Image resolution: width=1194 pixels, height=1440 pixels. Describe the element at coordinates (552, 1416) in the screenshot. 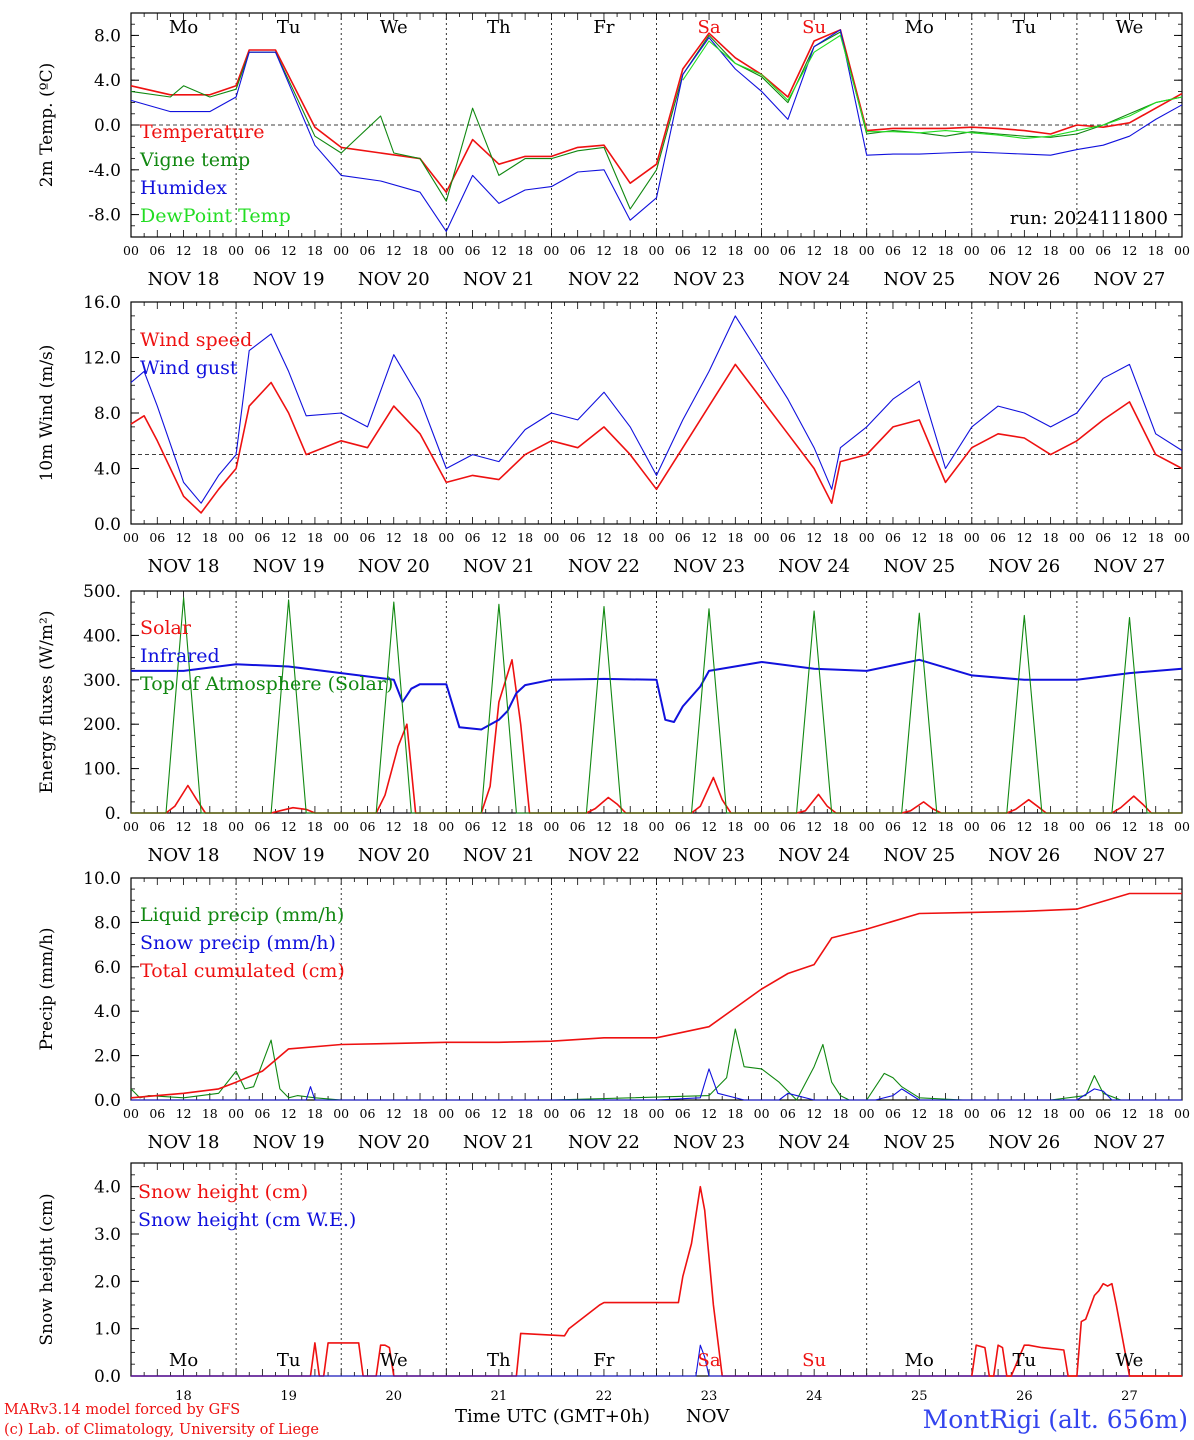

I see `x-axis-label: Time UTC (GMT+0h)` at that location.